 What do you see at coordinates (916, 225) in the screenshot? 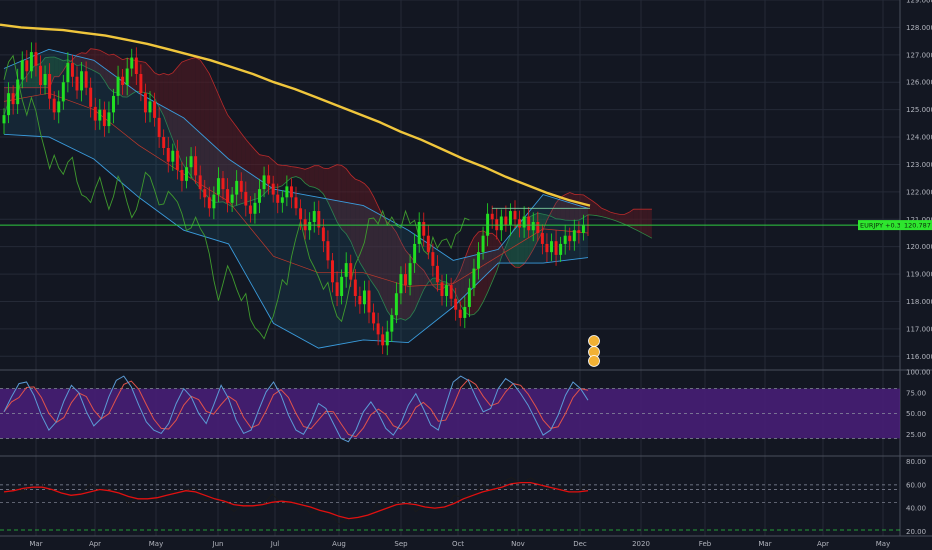
I see `price-tag-background` at bounding box center [916, 225].